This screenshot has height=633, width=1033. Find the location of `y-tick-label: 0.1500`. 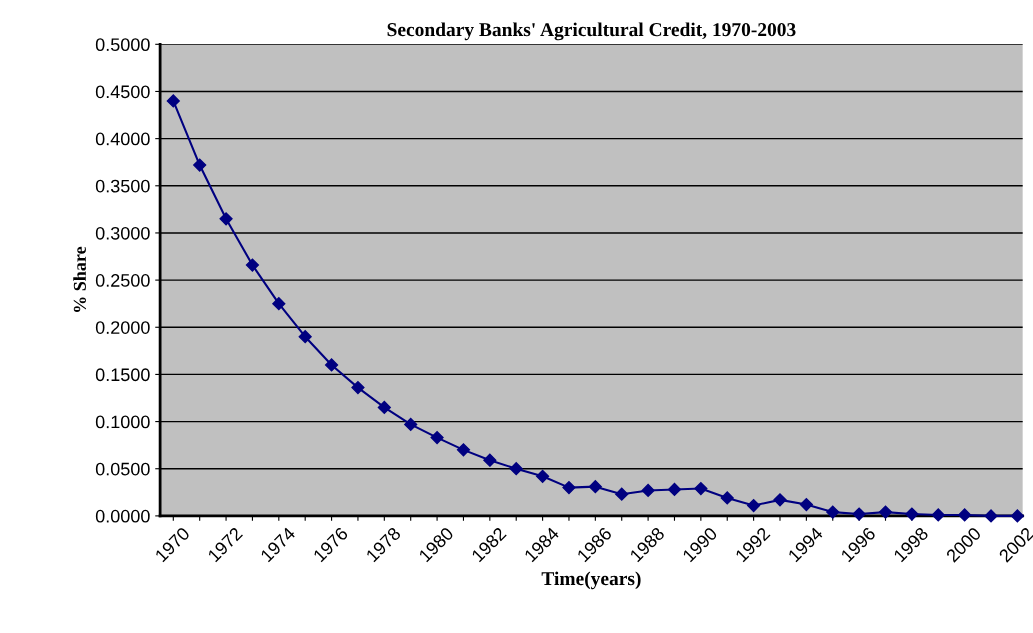

y-tick-label: 0.1500 is located at coordinates (122, 375).